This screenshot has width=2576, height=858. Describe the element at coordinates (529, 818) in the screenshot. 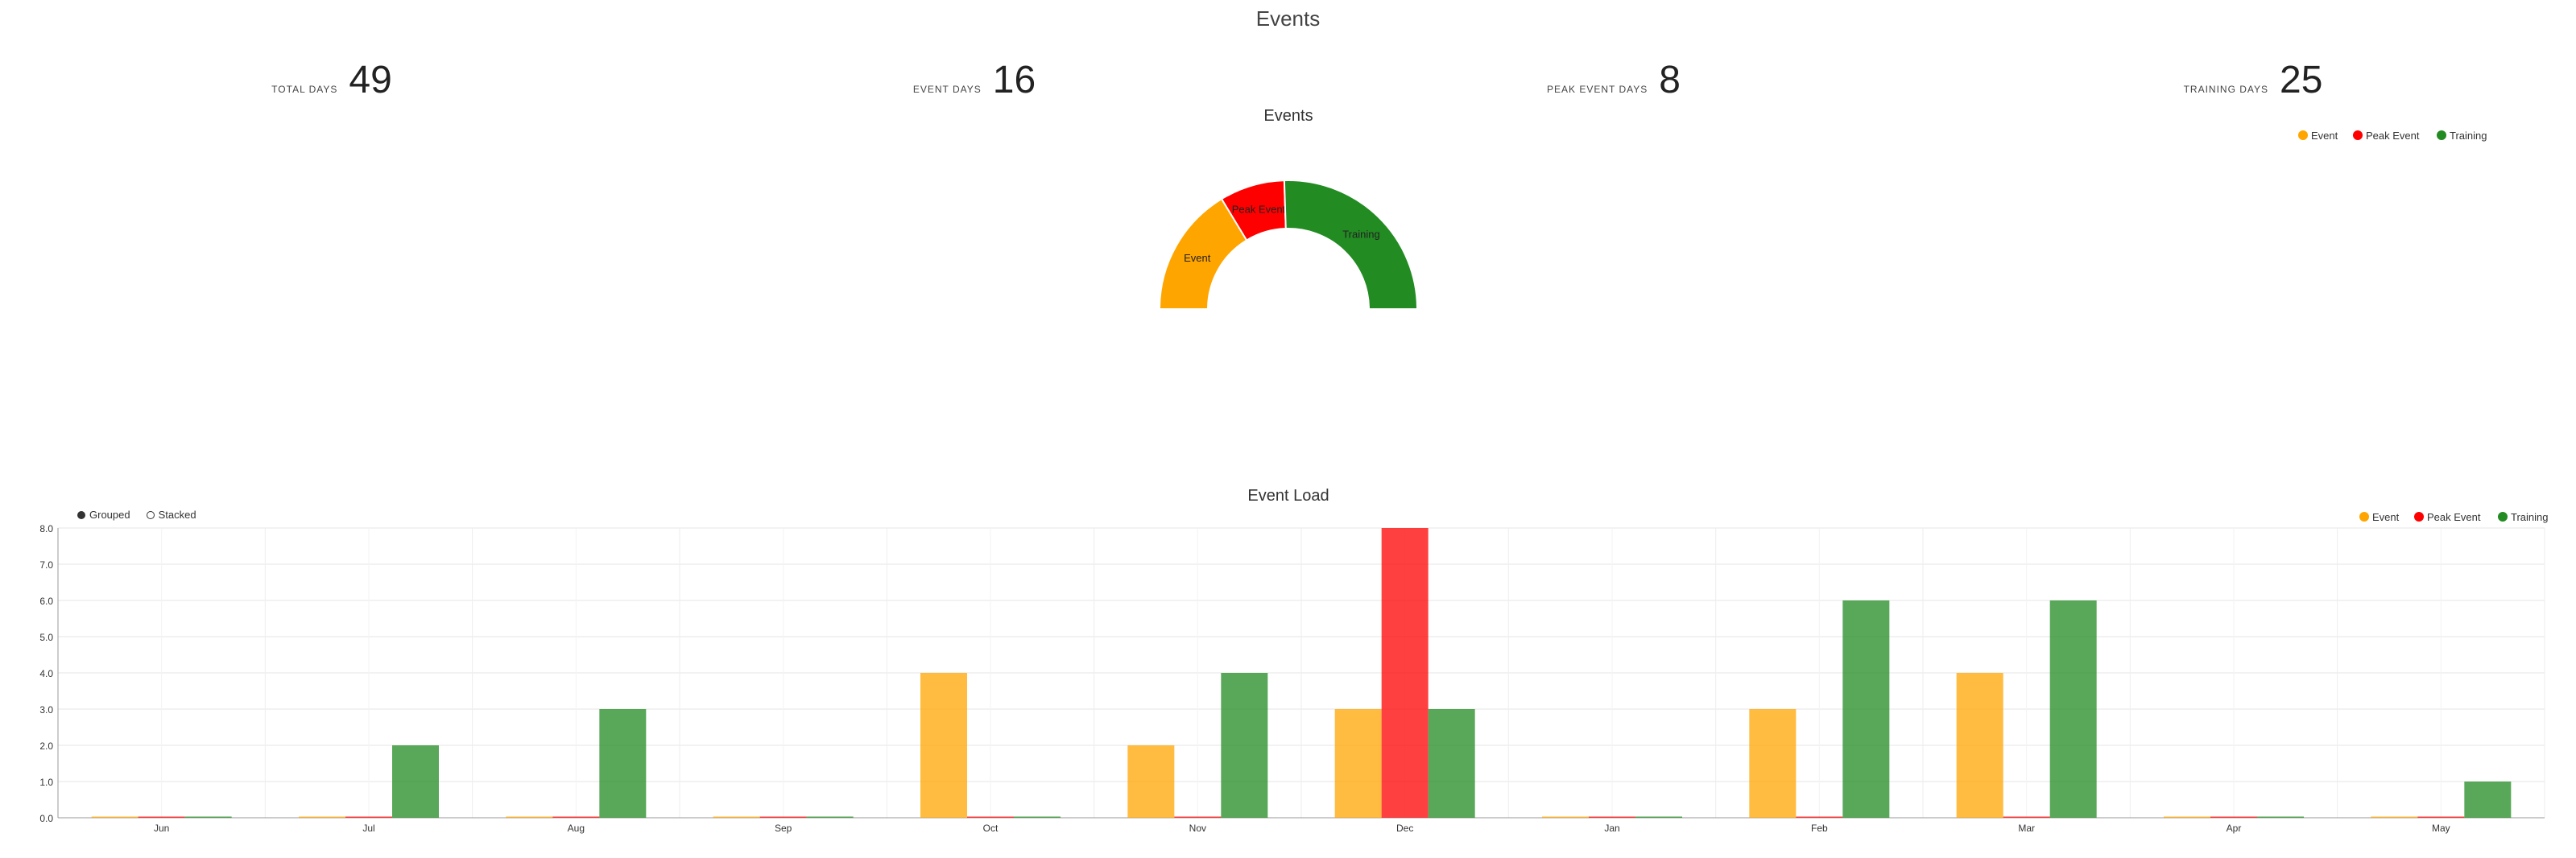

I see `bar-event-aug` at that location.